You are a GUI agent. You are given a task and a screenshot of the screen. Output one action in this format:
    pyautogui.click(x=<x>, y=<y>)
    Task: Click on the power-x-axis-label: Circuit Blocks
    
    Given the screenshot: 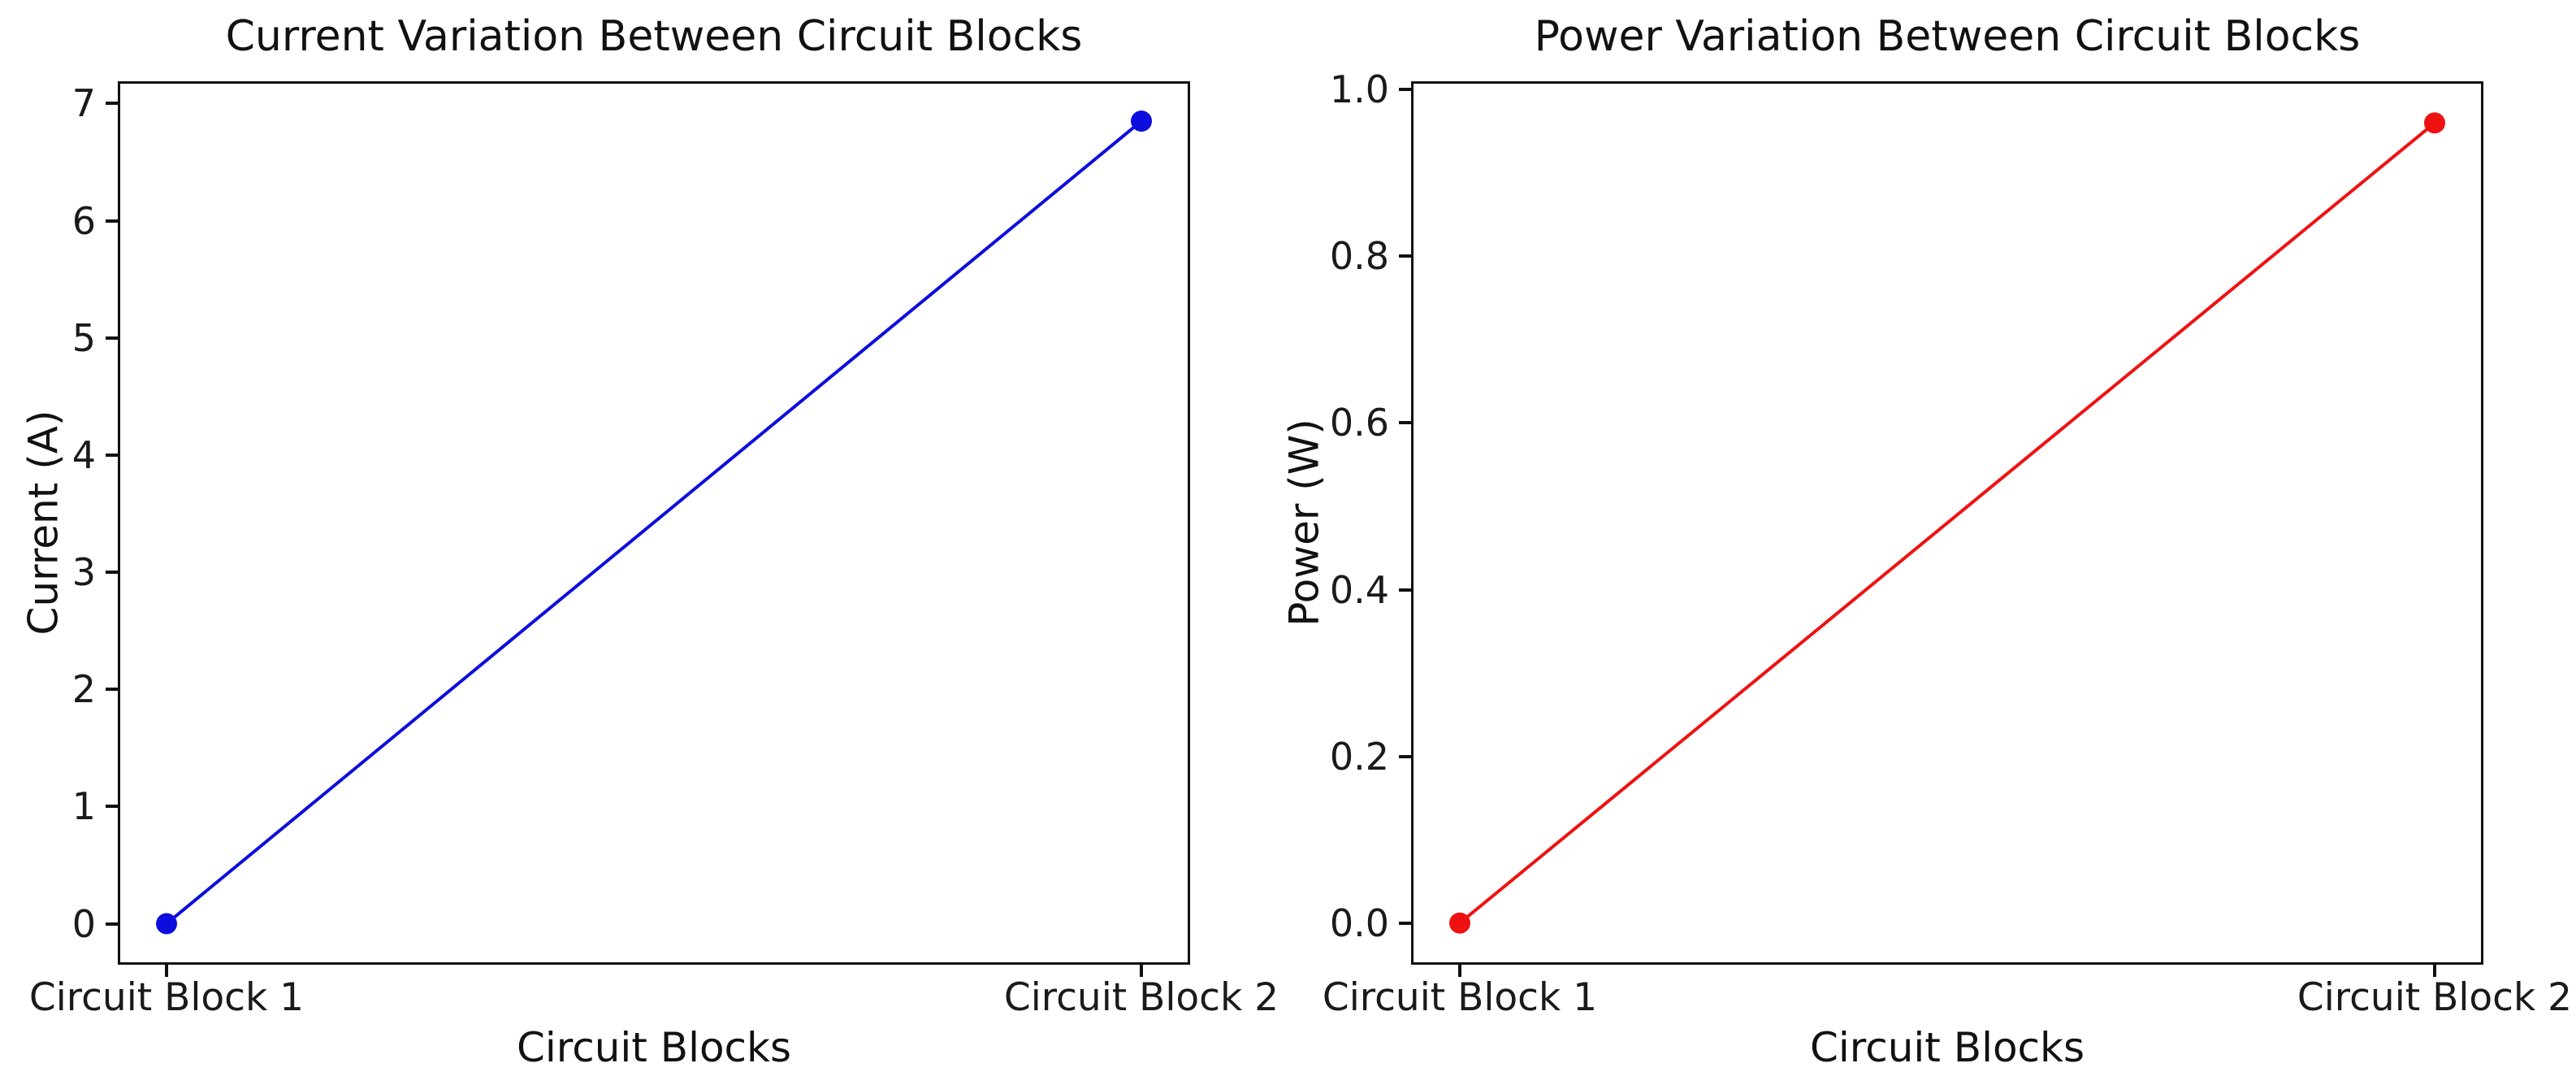 What is the action you would take?
    pyautogui.click(x=1947, y=1047)
    